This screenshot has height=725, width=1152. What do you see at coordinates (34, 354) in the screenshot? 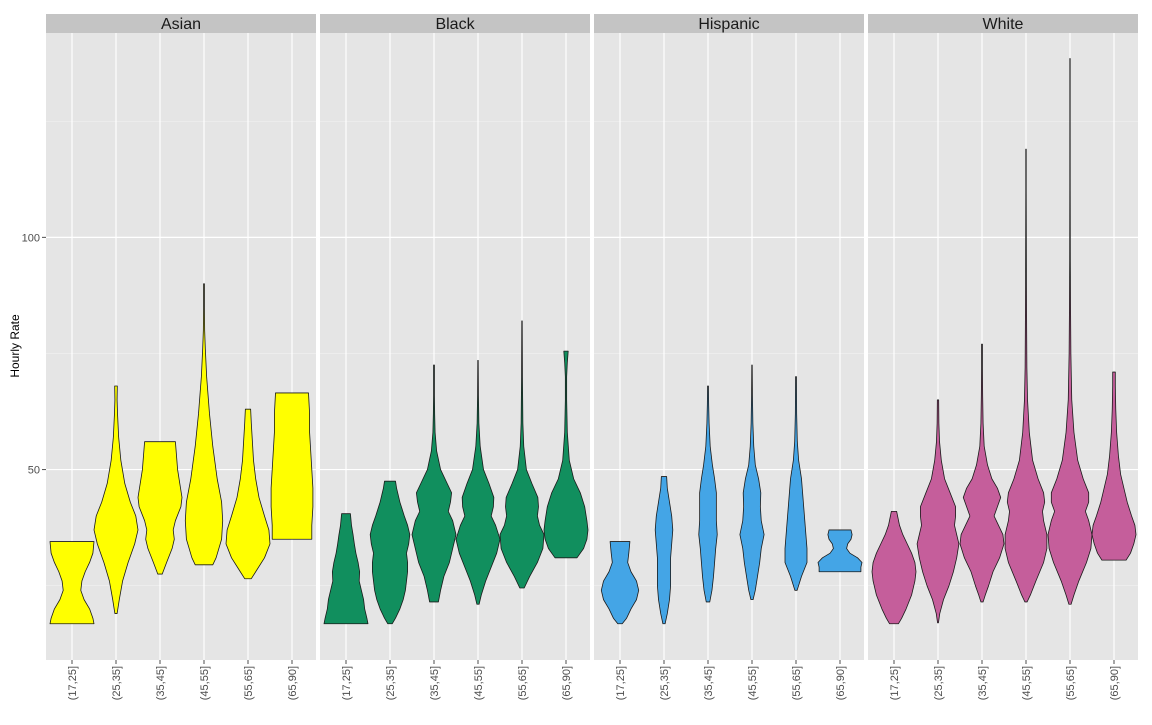
I see `y-axis: 50 100` at bounding box center [34, 354].